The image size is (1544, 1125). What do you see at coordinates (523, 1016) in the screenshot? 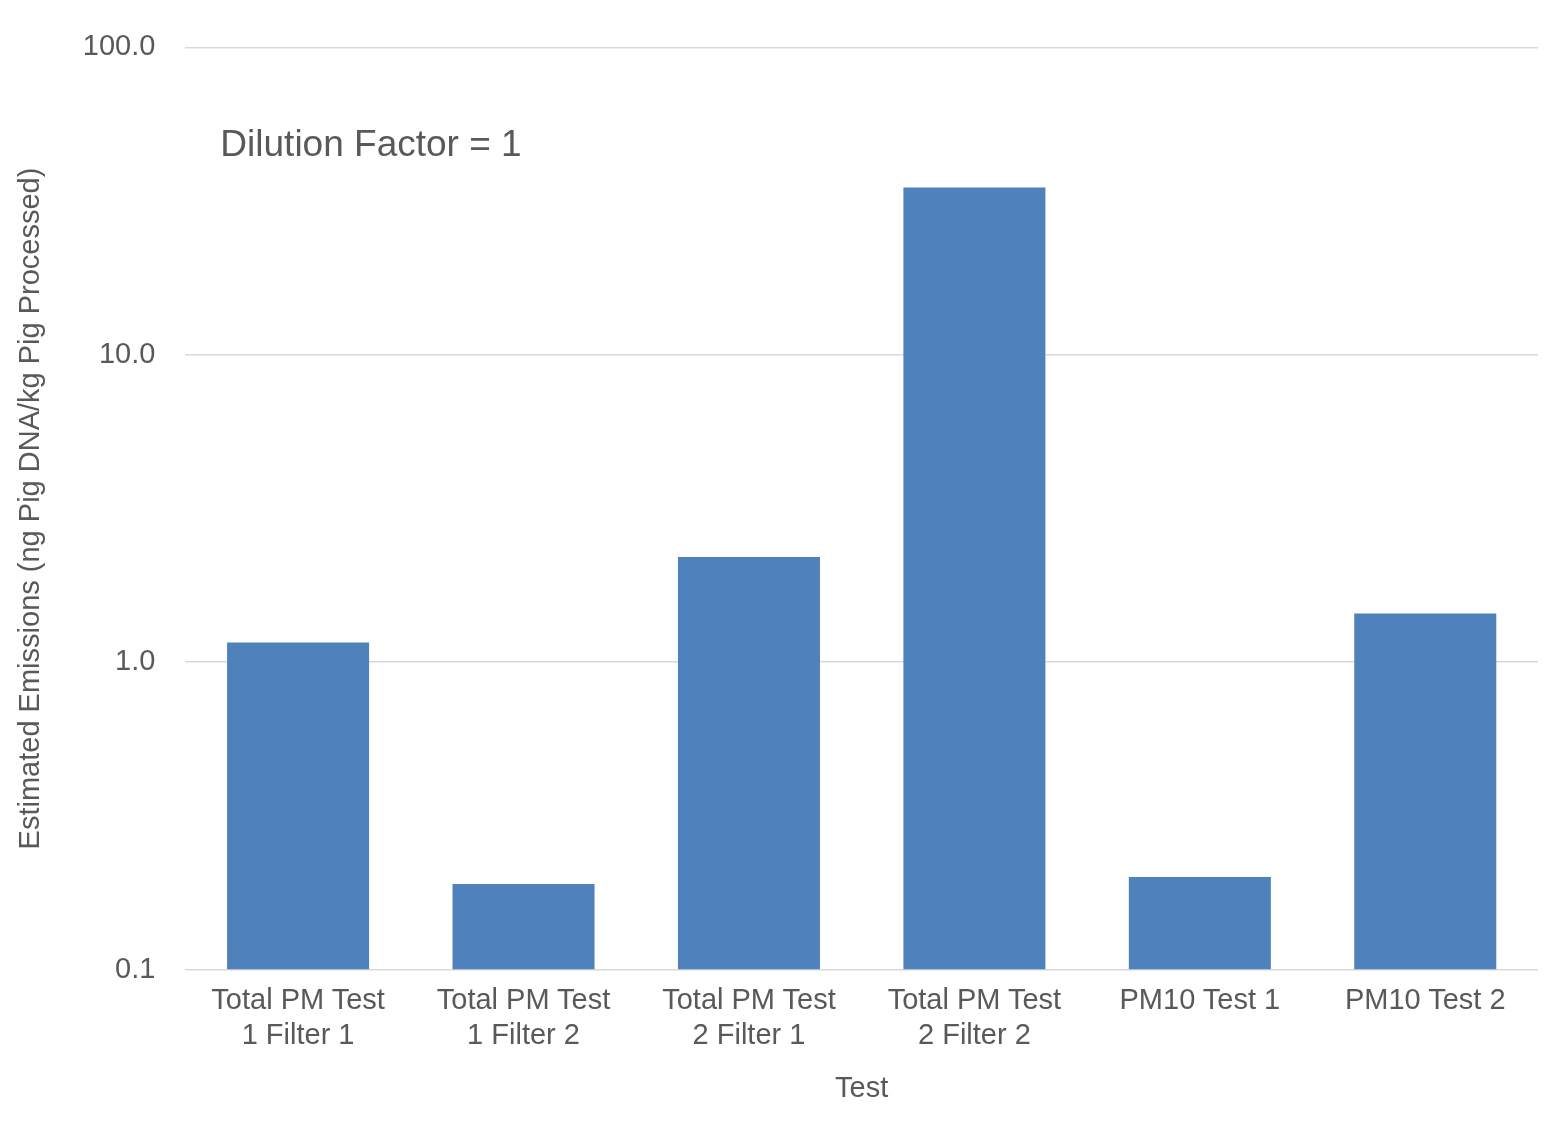
I see `x-tick-label: Total PM Test 1 Filter 2` at bounding box center [523, 1016].